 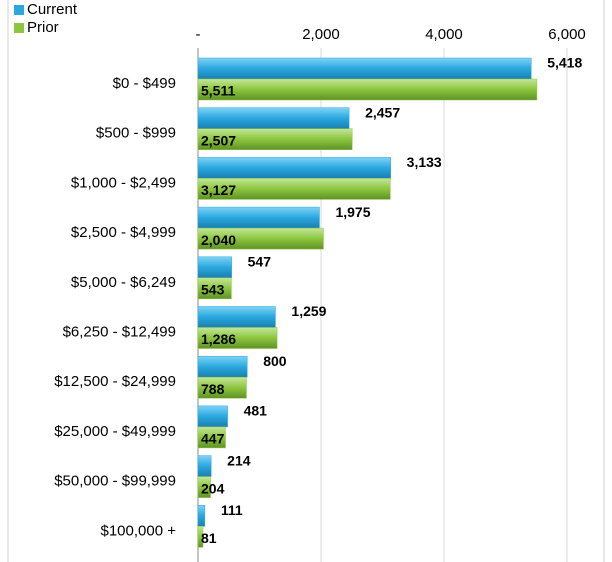 What do you see at coordinates (119, 331) in the screenshot?
I see `y-tick-label: $6,250 - $12,499` at bounding box center [119, 331].